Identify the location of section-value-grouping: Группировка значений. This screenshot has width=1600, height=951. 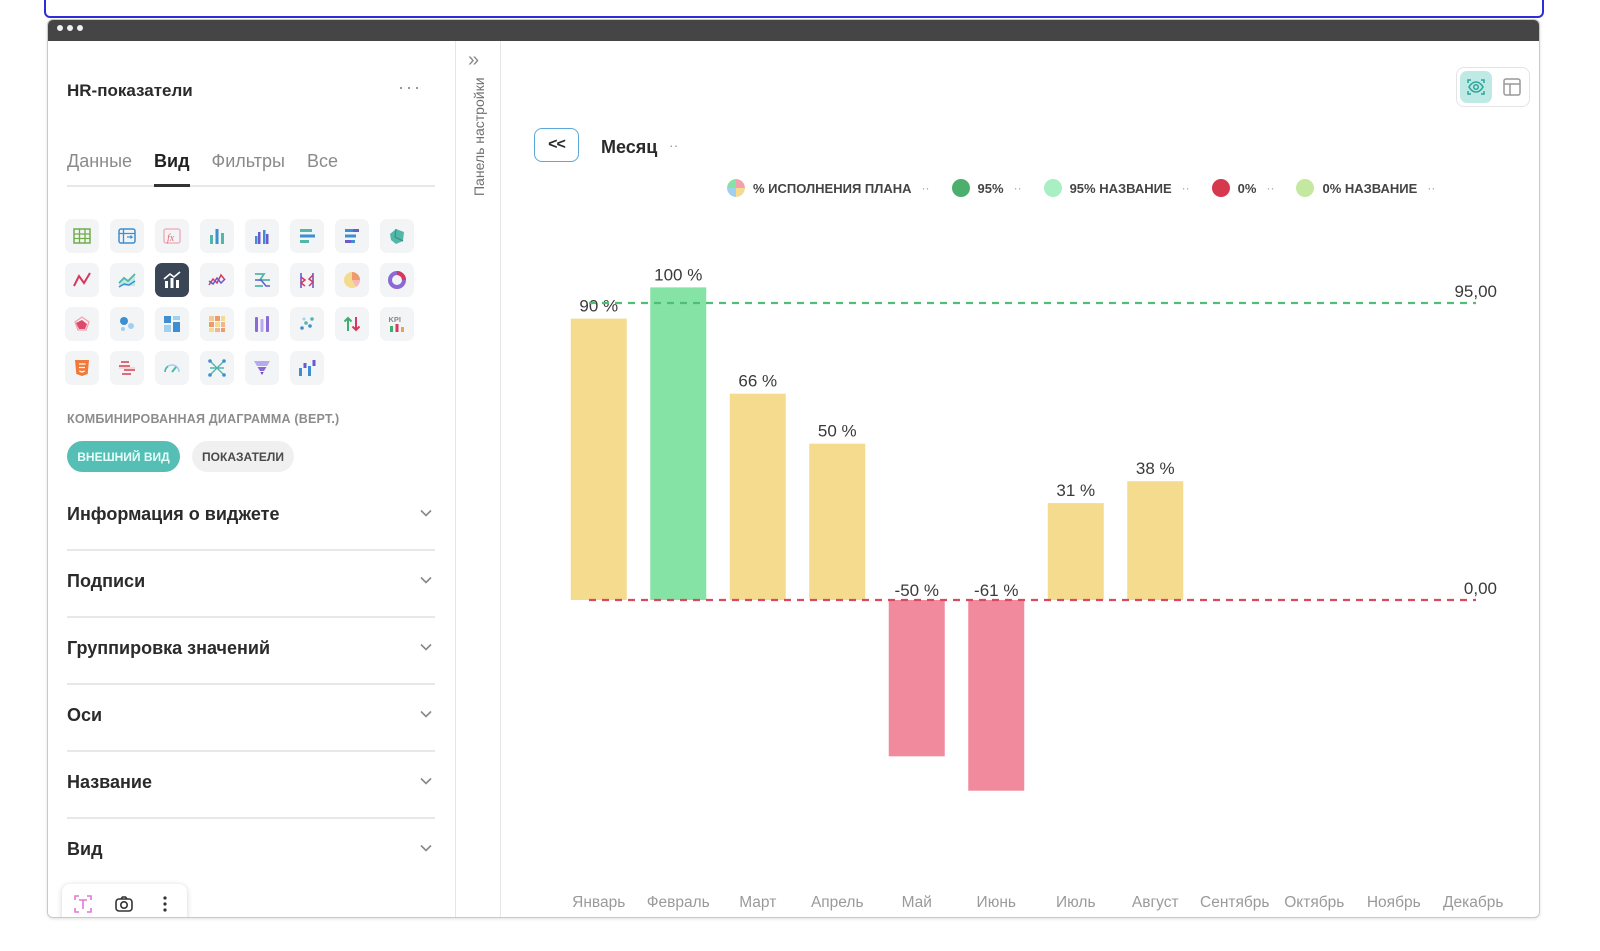
(251, 651).